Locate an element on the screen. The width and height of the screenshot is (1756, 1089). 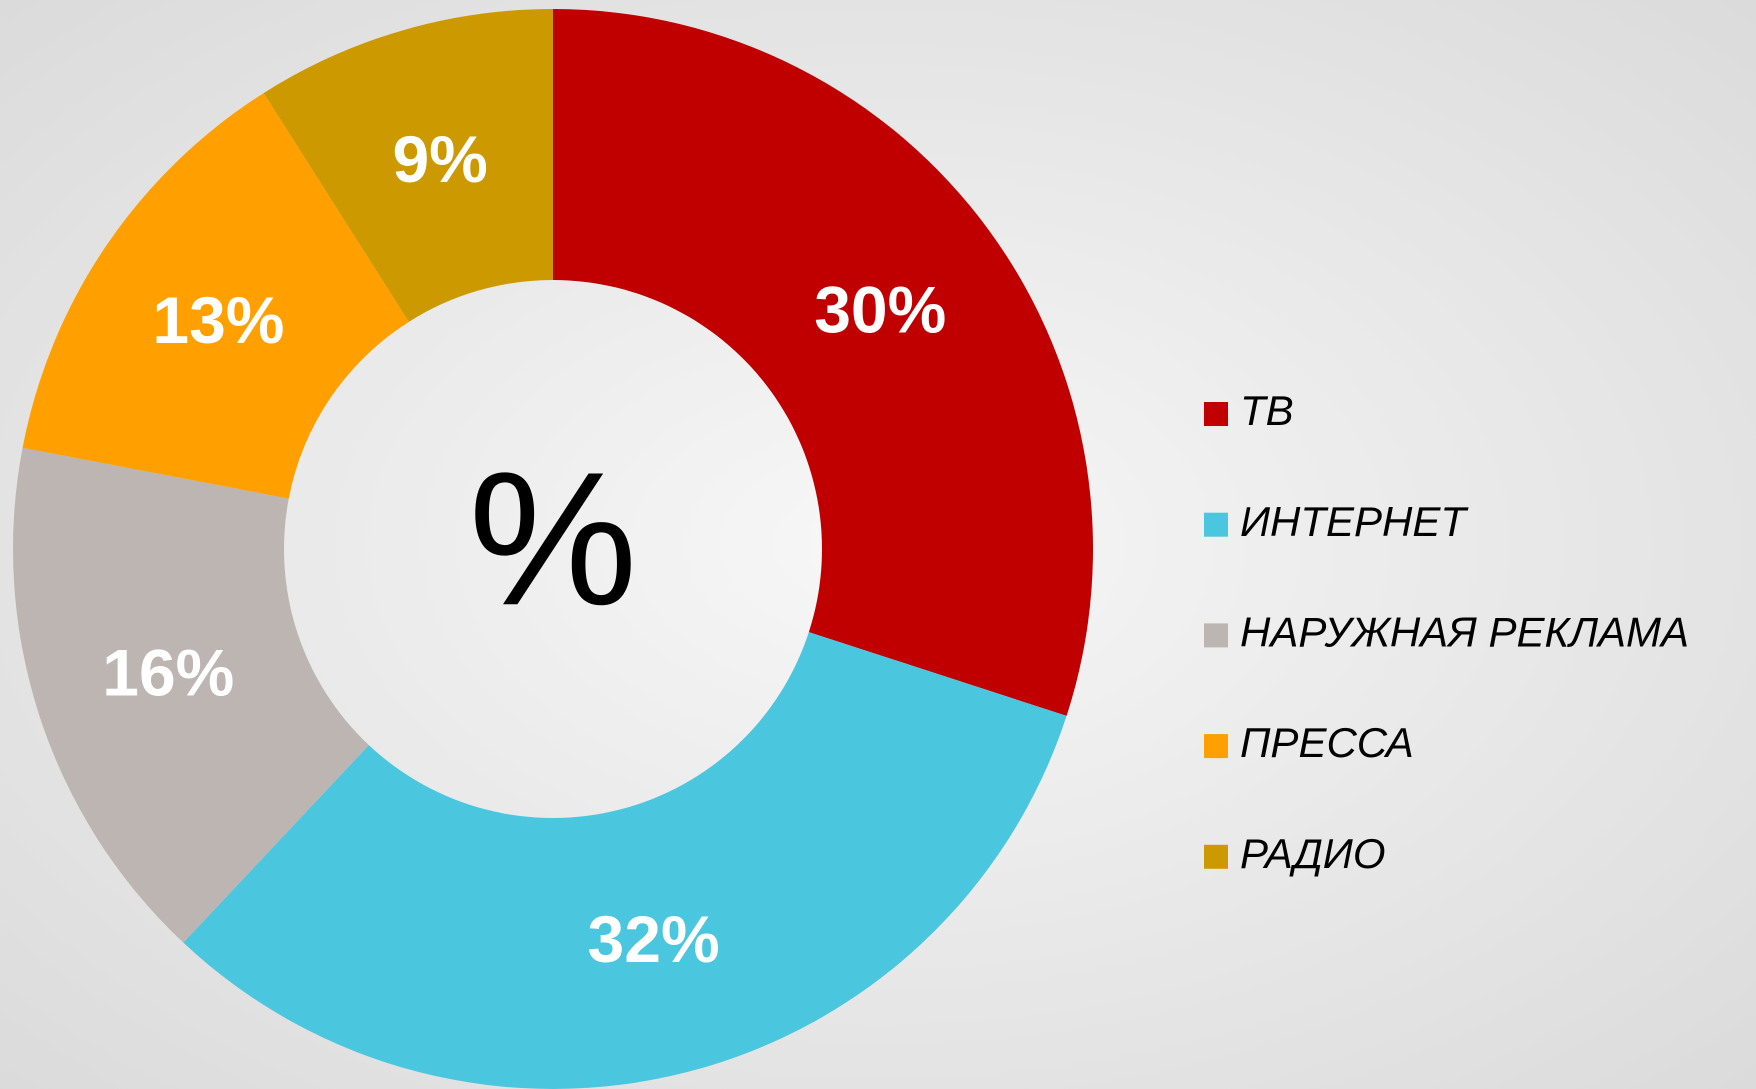
legend-label: ПРЕССА is located at coordinates (1327, 742).